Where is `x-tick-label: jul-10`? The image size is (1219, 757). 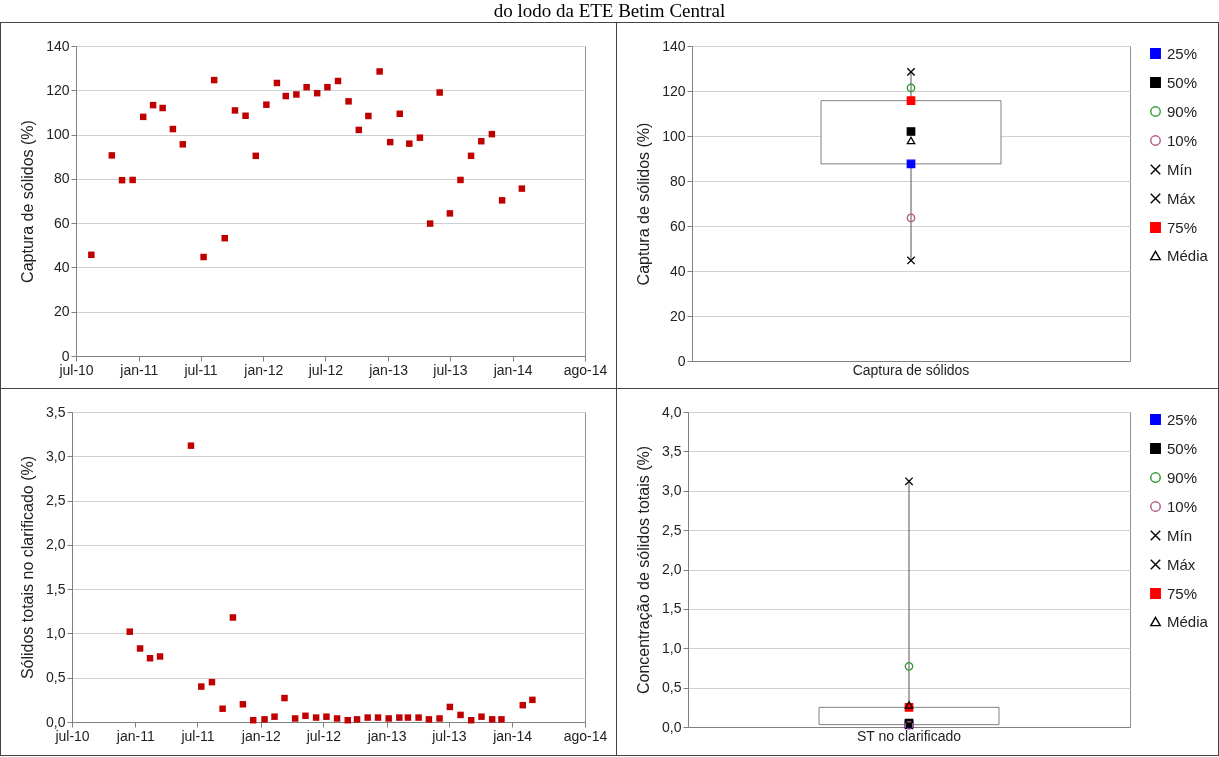
x-tick-label: jul-10 is located at coordinates (76, 369).